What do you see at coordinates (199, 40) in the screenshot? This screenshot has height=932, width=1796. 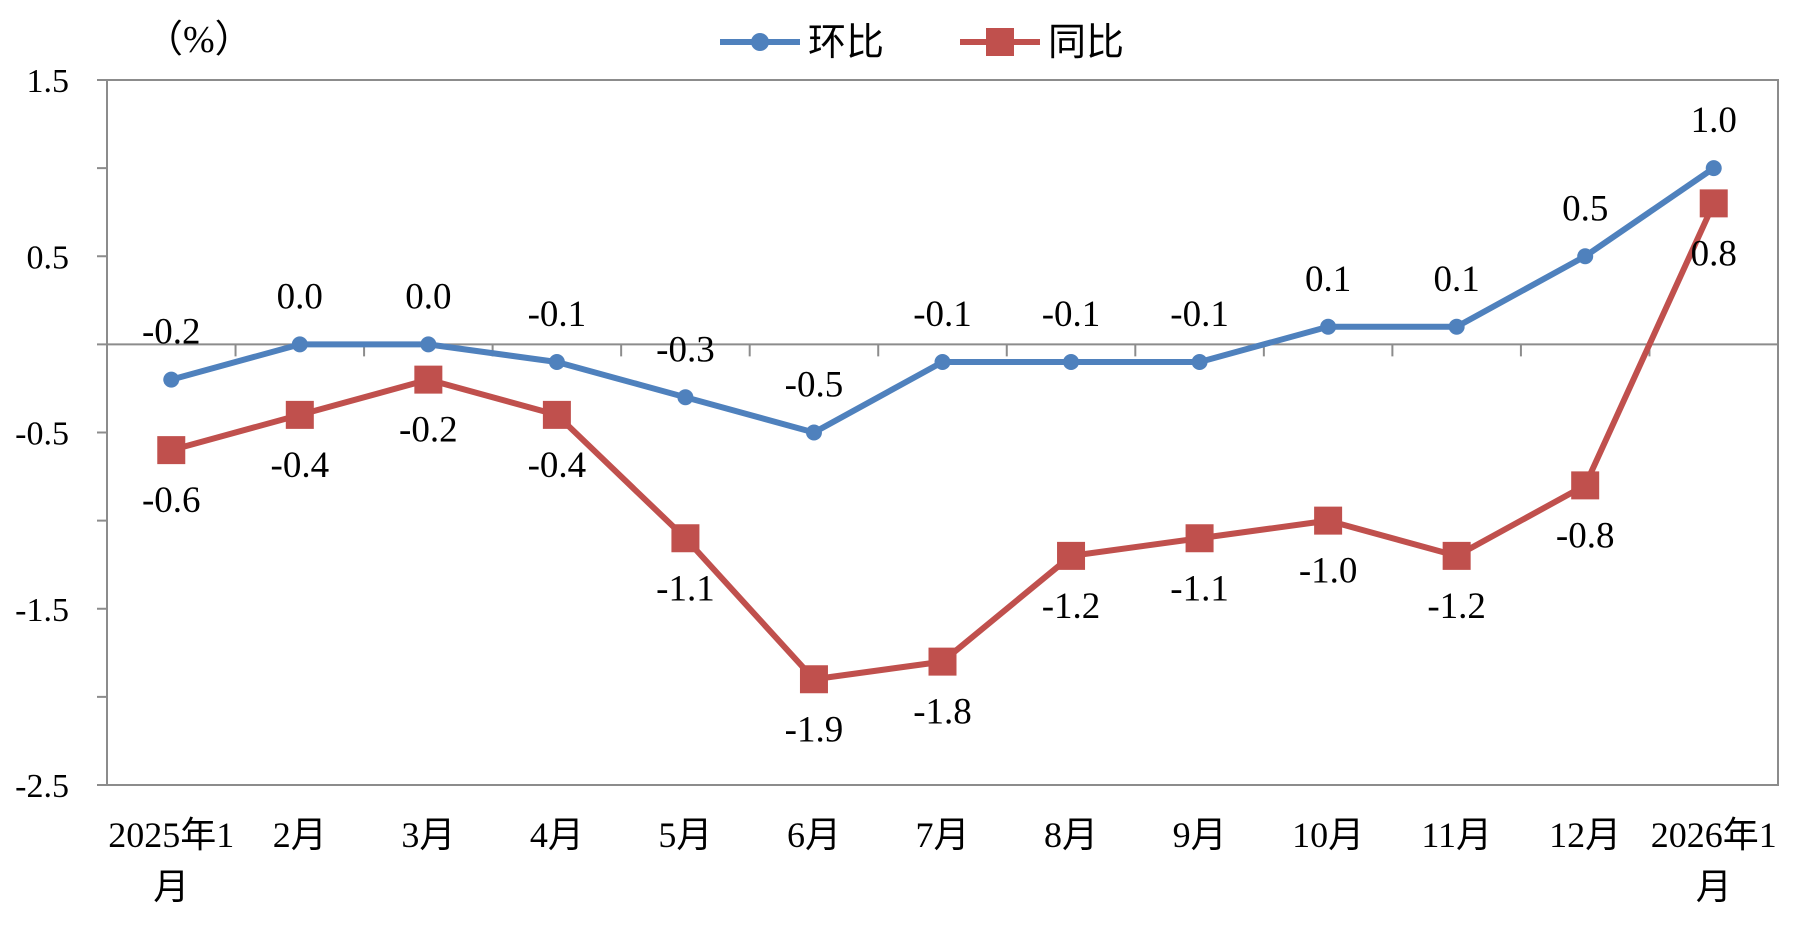 I see `y-axis-unit-label: （%）` at bounding box center [199, 40].